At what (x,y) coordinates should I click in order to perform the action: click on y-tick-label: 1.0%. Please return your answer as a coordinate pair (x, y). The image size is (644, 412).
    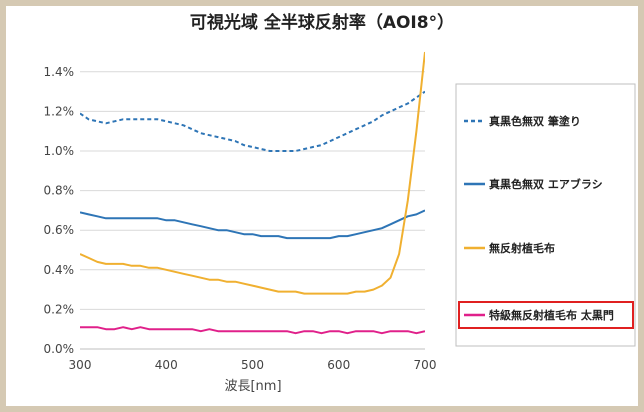
    Looking at the image, I should click on (59, 151).